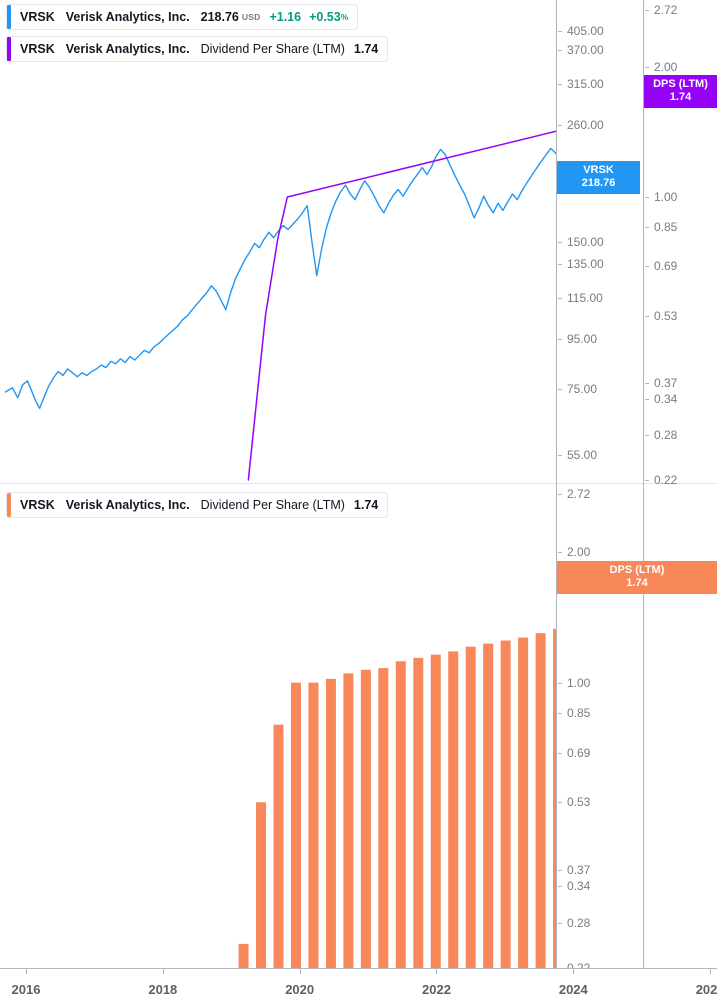 The image size is (717, 1005). I want to click on price-value-badge: VRSK 218.76, so click(598, 177).